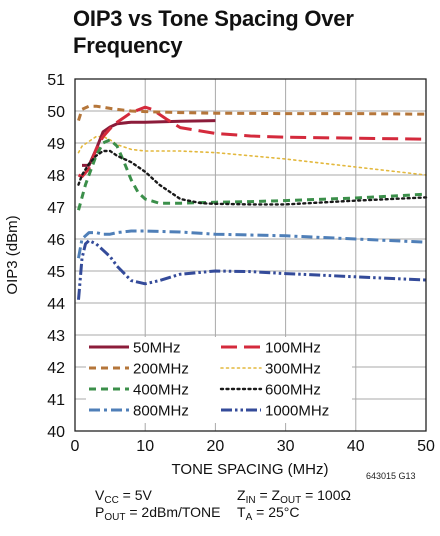 This screenshot has height=536, width=440. What do you see at coordinates (157, 348) in the screenshot?
I see `legend-label-50mhz: 50MHz` at bounding box center [157, 348].